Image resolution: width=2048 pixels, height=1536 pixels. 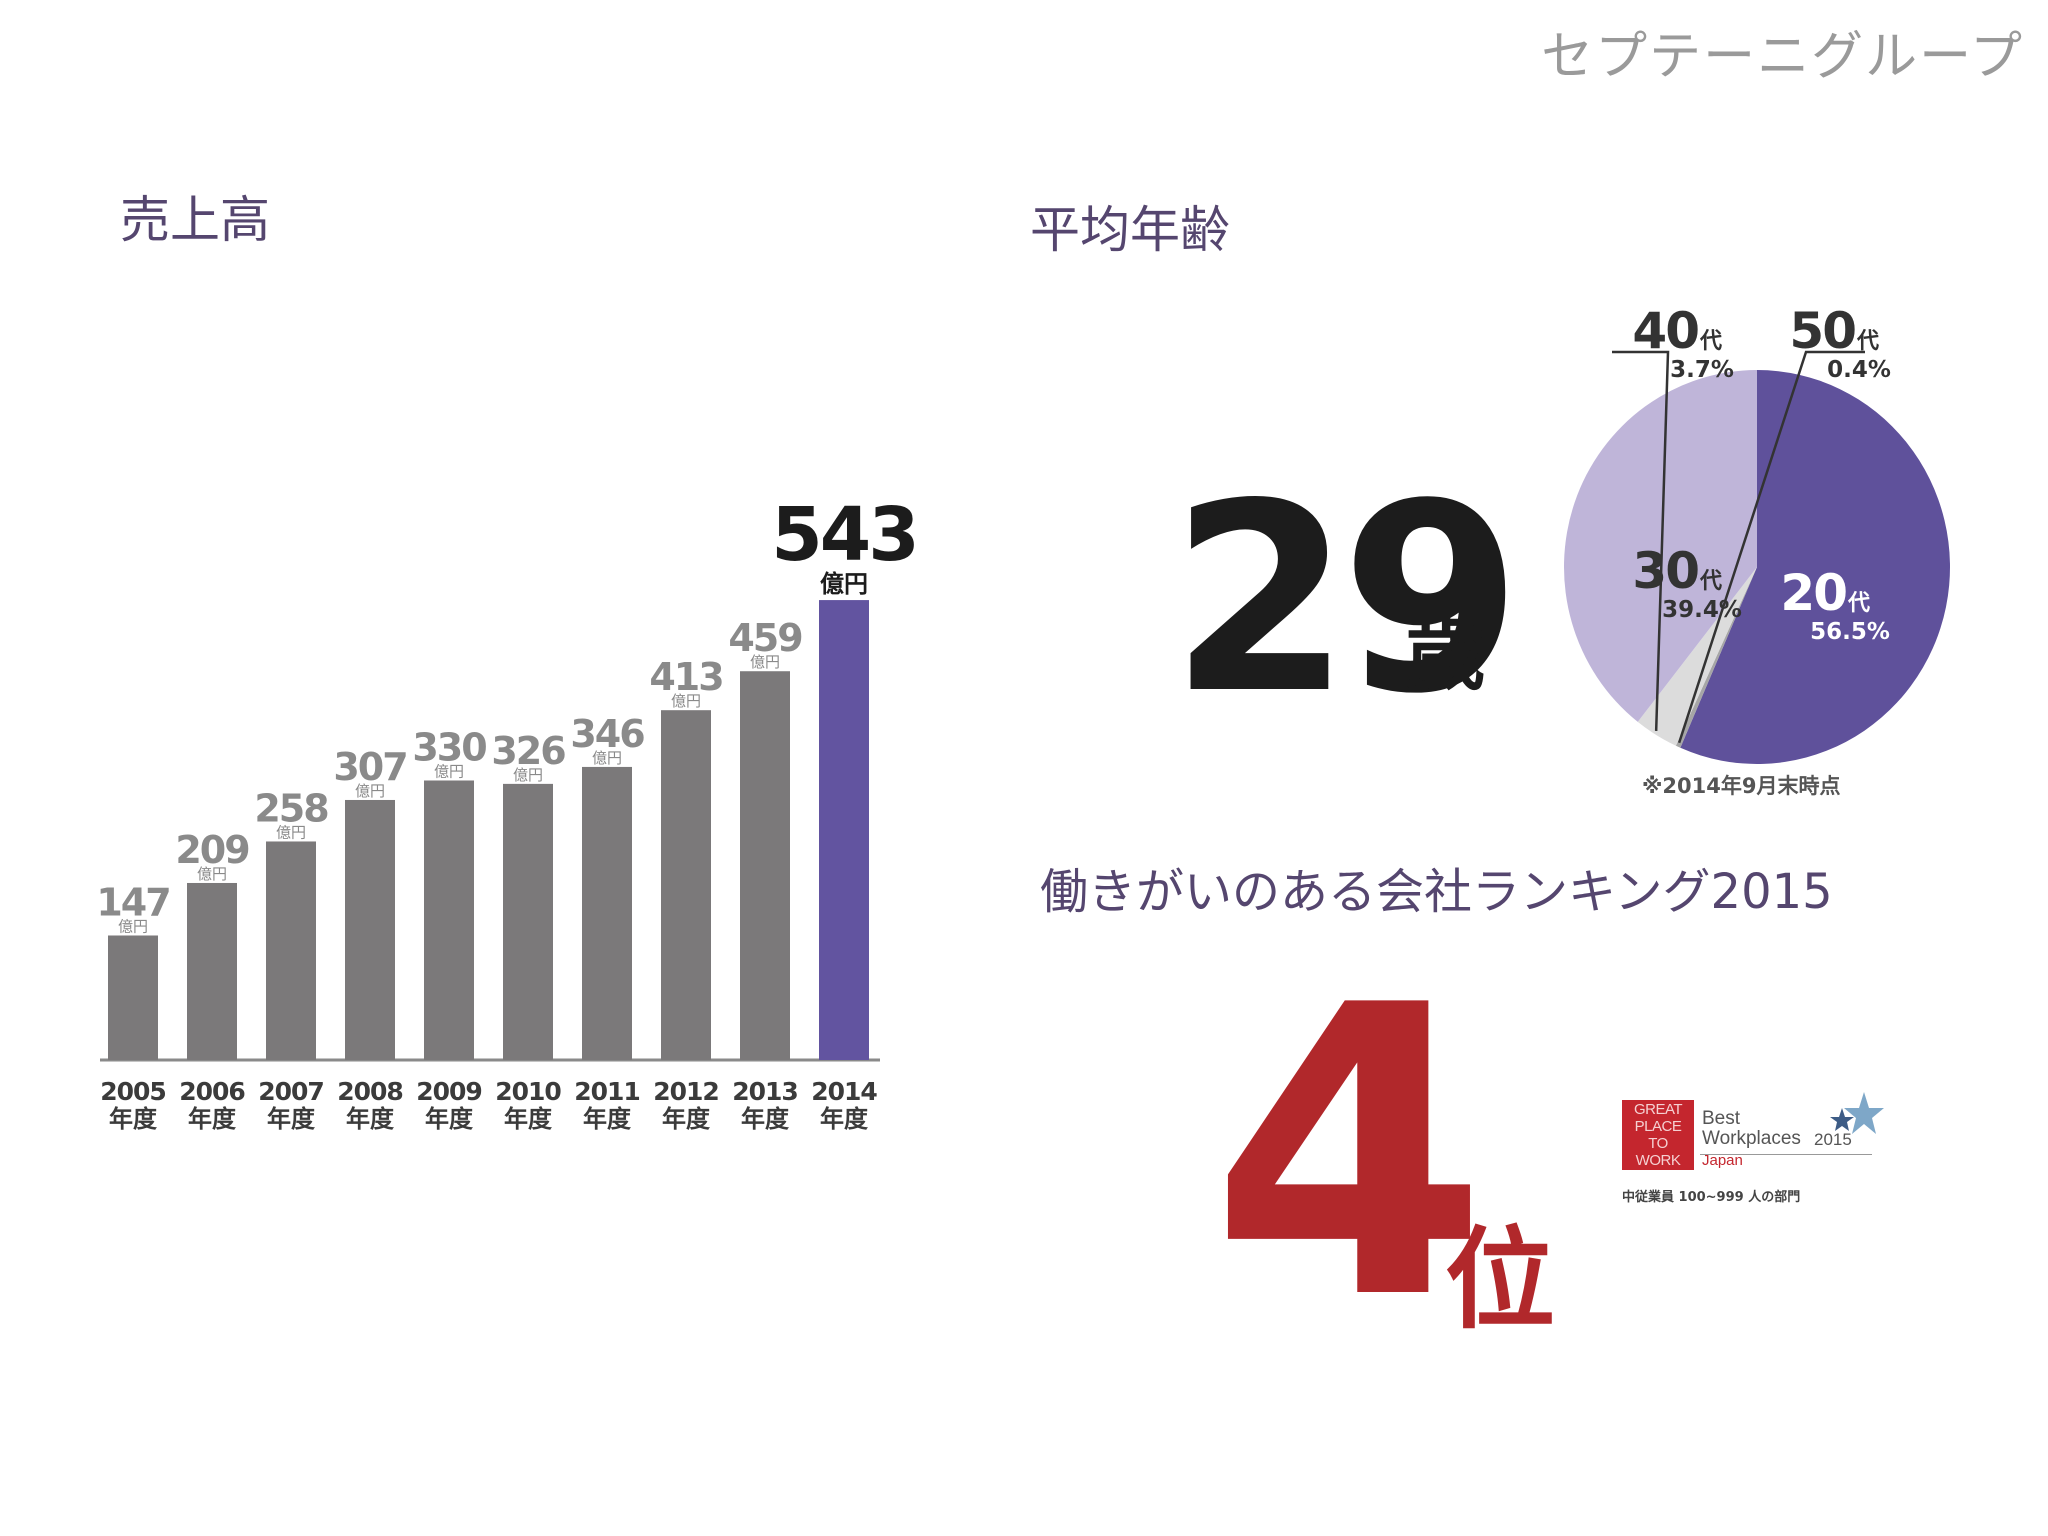 What do you see at coordinates (528, 1091) in the screenshot?
I see `x-tick-label: 2010` at bounding box center [528, 1091].